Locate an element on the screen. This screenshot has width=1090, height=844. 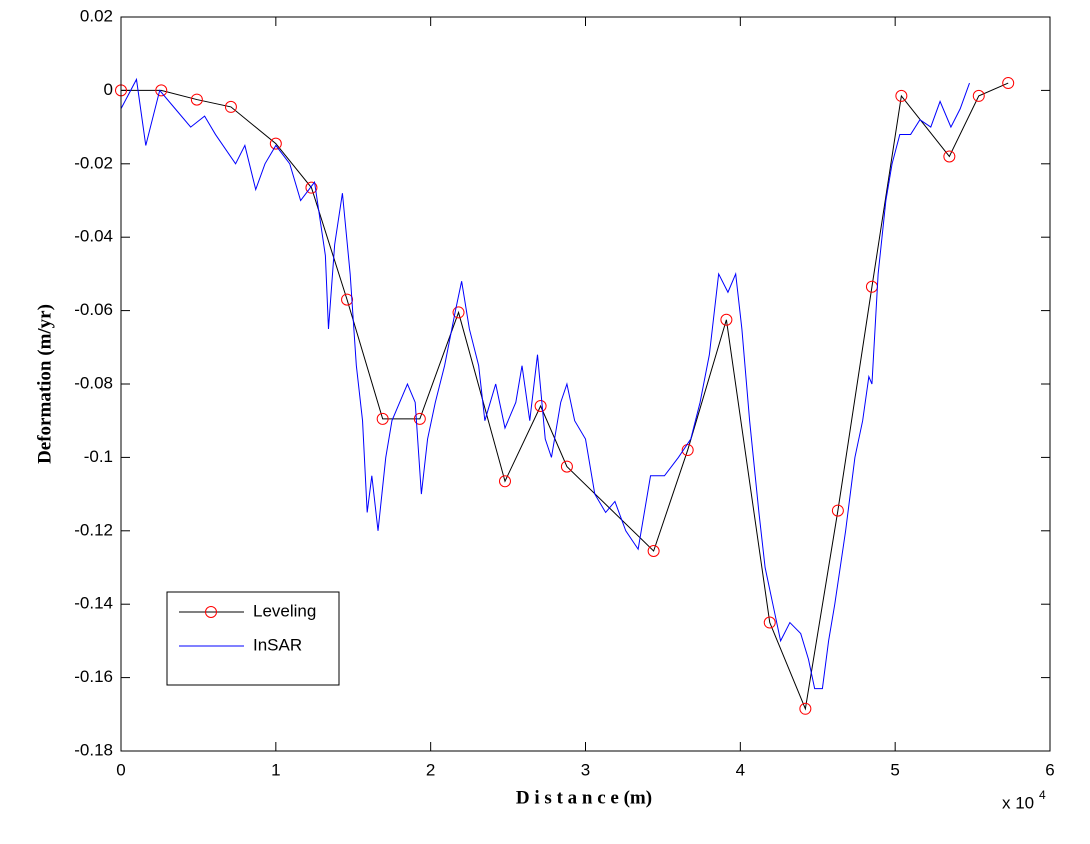
x-tick-label: 2 is located at coordinates (430, 769).